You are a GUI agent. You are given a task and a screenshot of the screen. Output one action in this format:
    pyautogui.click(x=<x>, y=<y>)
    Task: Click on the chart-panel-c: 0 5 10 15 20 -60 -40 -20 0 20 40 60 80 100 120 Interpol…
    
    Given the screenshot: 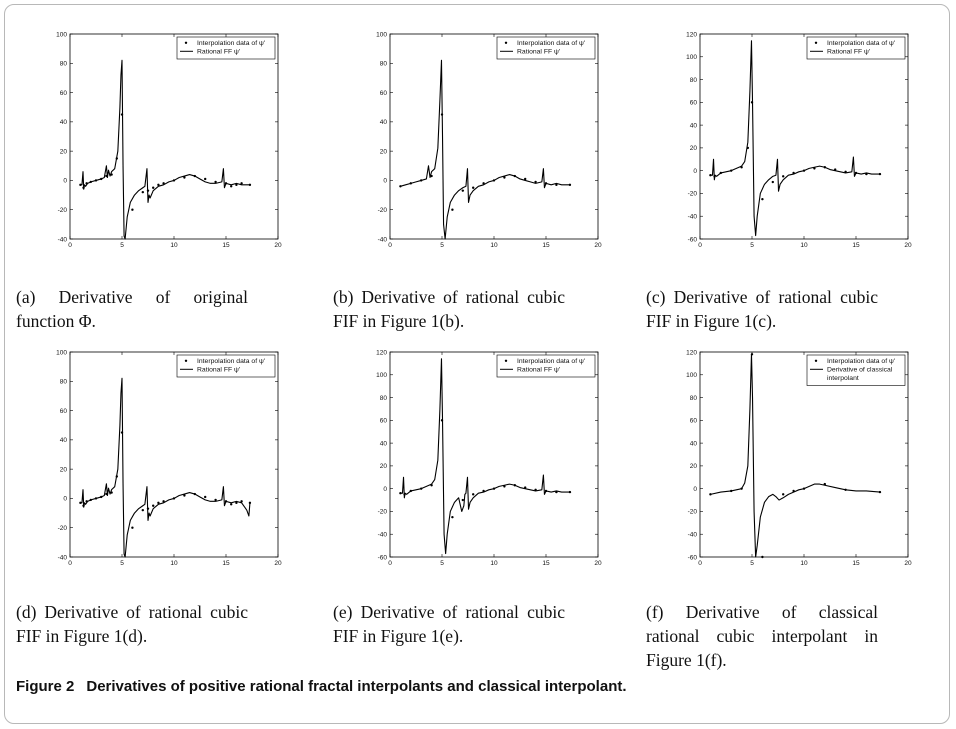 What is the action you would take?
    pyautogui.click(x=796, y=141)
    